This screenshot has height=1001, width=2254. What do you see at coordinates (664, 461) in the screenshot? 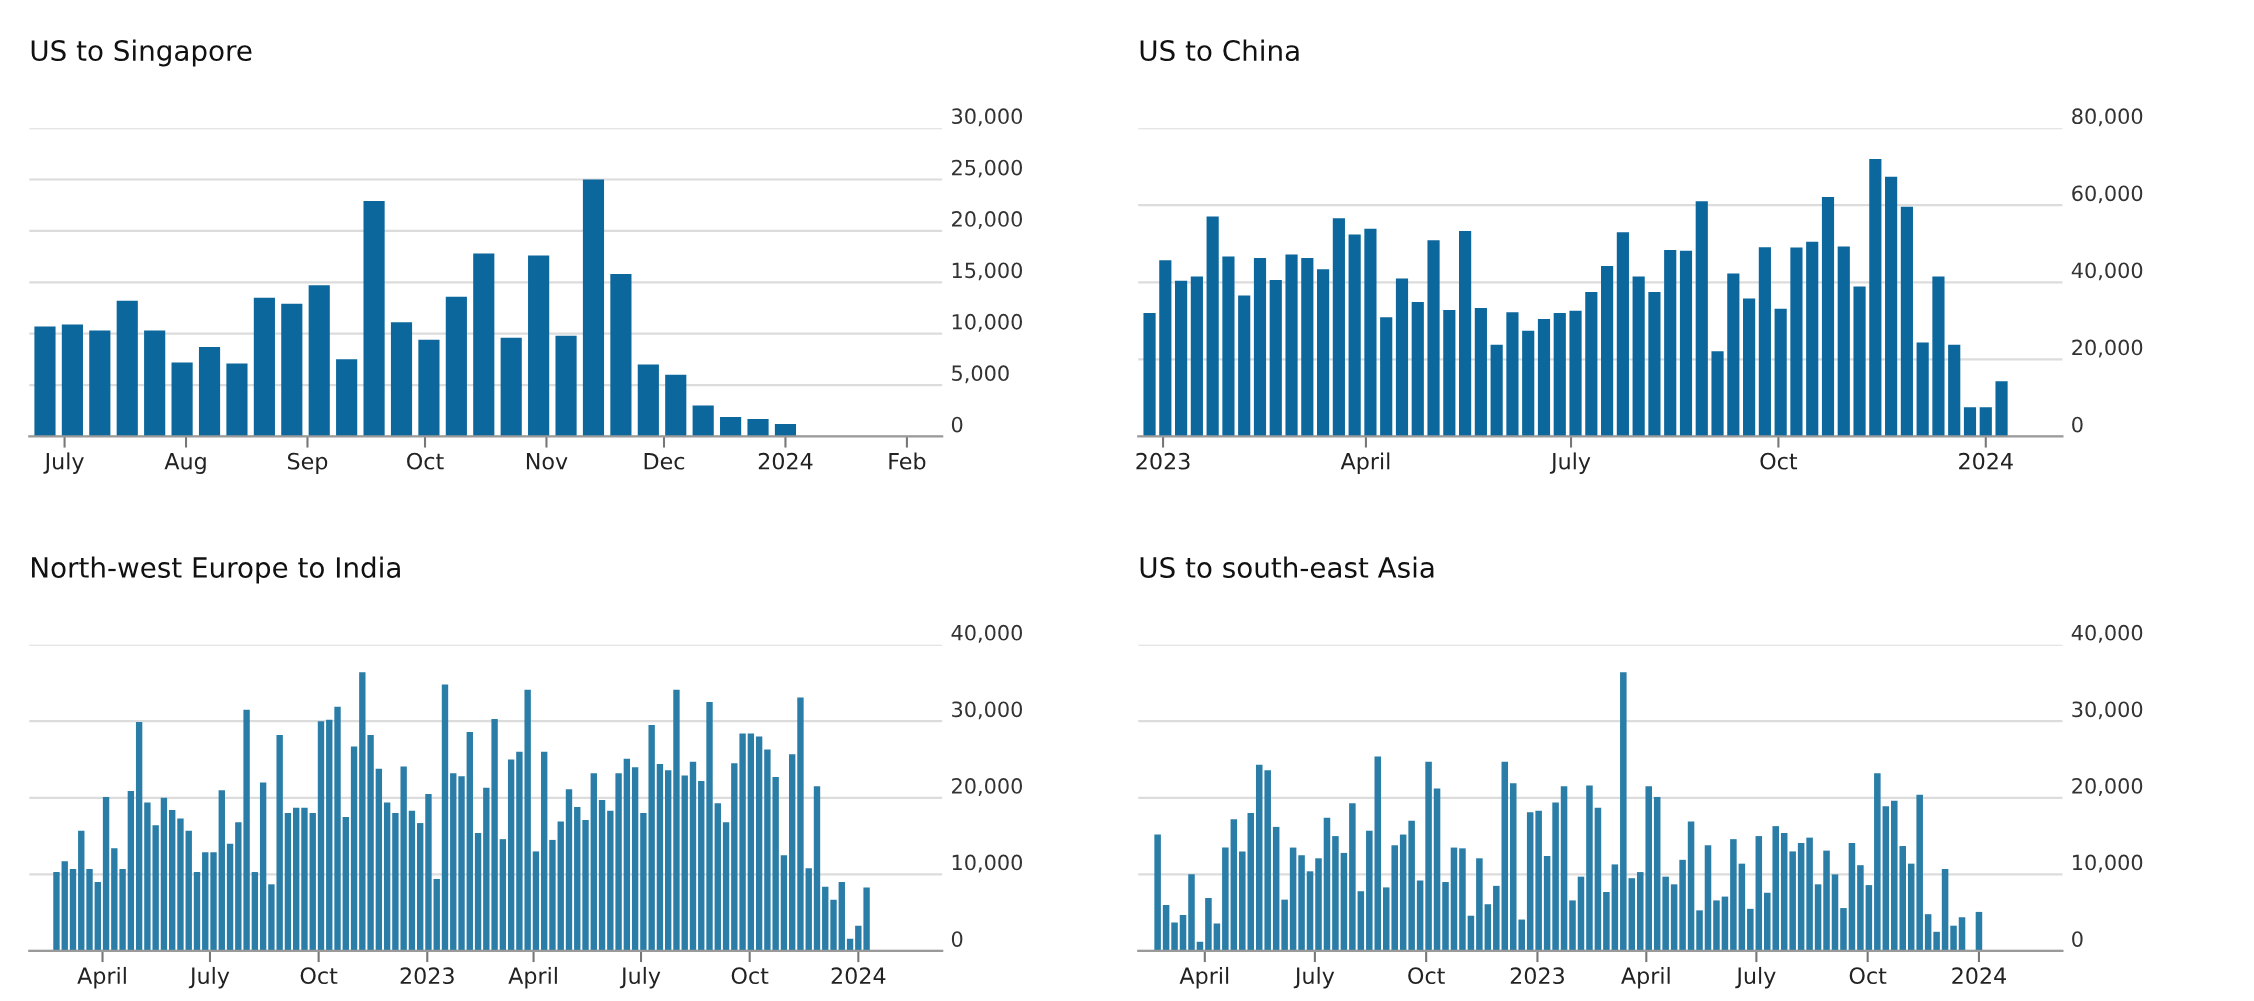
I see `x-tick-label: Dec` at bounding box center [664, 461].